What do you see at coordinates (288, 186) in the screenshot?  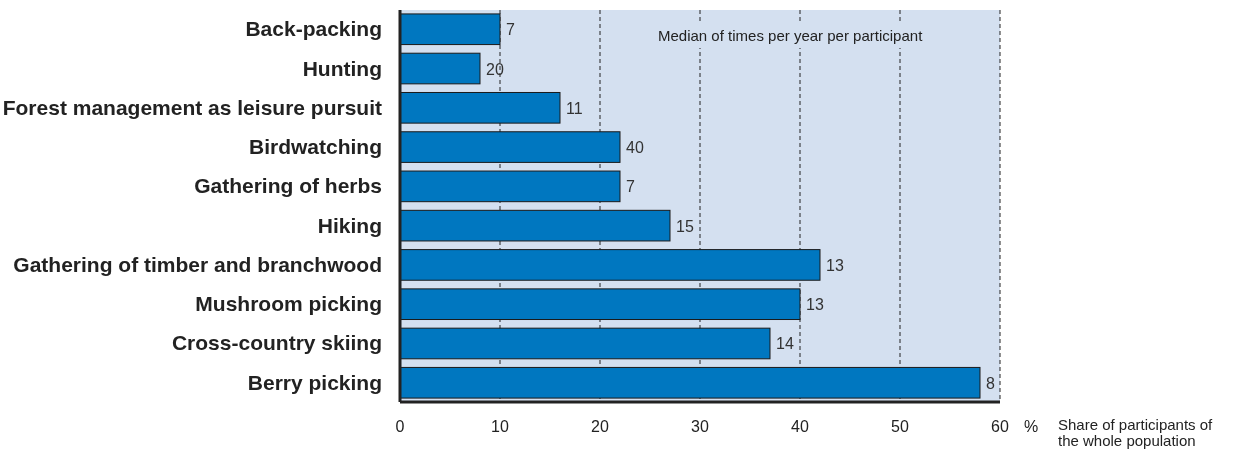 I see `y-tick-label: Gathering of herbs` at bounding box center [288, 186].